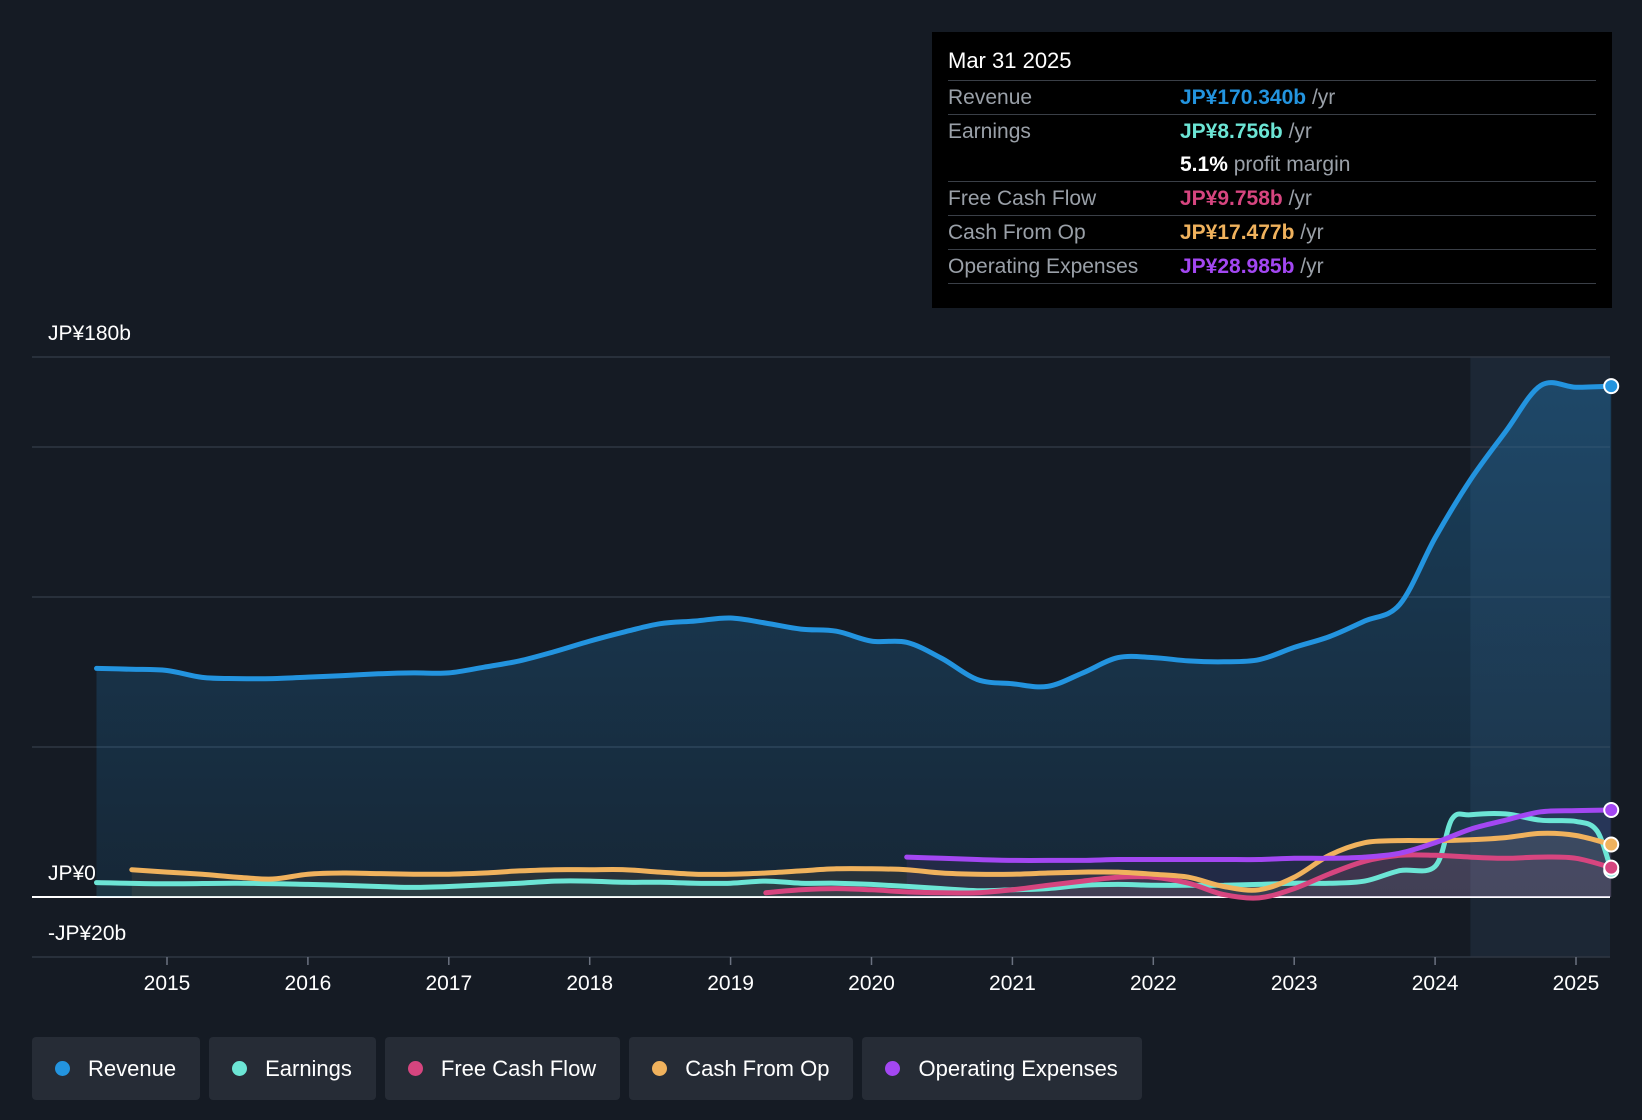  What do you see at coordinates (72, 873) in the screenshot?
I see `y-tick-label: JP¥0` at bounding box center [72, 873].